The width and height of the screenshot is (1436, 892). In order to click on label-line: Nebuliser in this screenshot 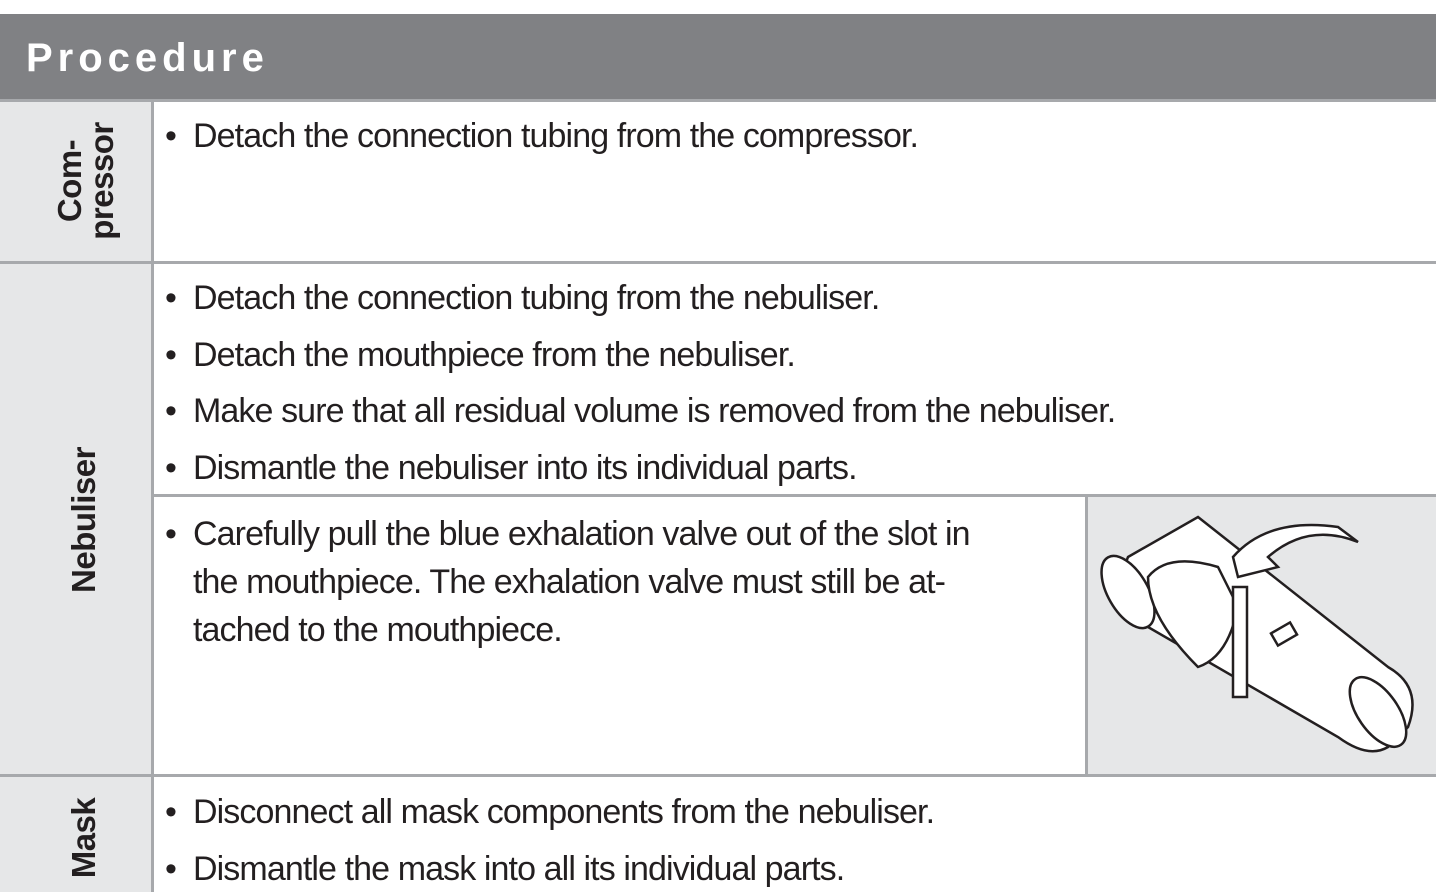, I will do `click(83, 520)`.